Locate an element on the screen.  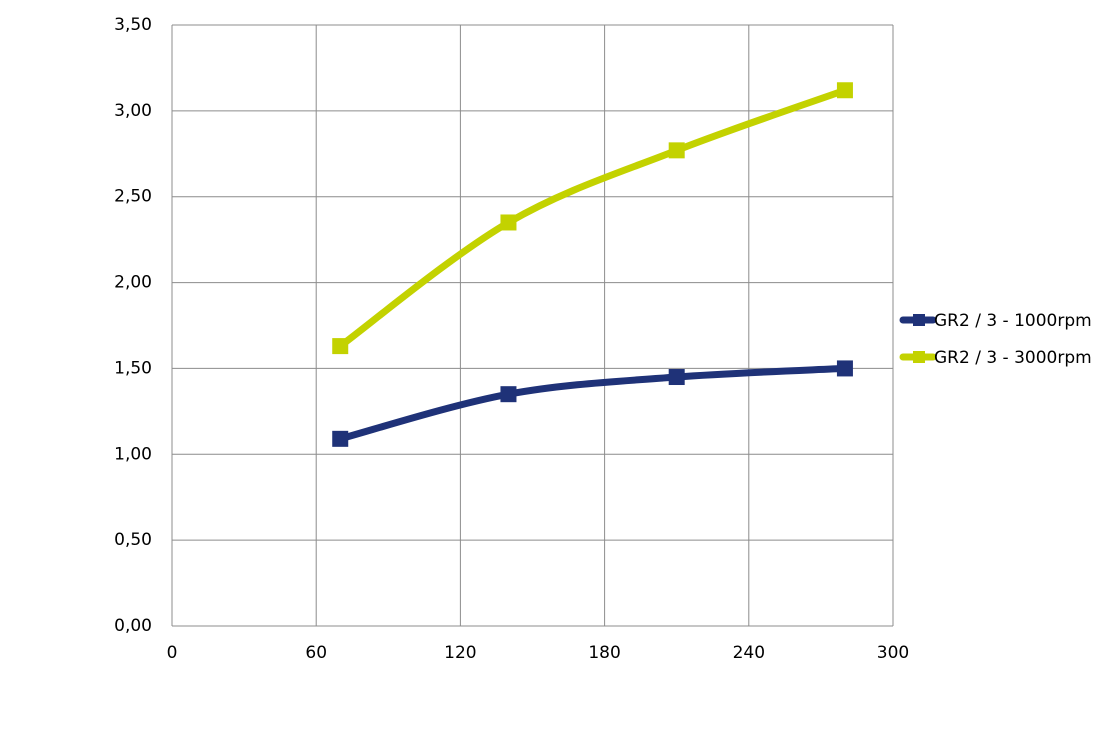
y-tick-label: 2,00 is located at coordinates (133, 283).